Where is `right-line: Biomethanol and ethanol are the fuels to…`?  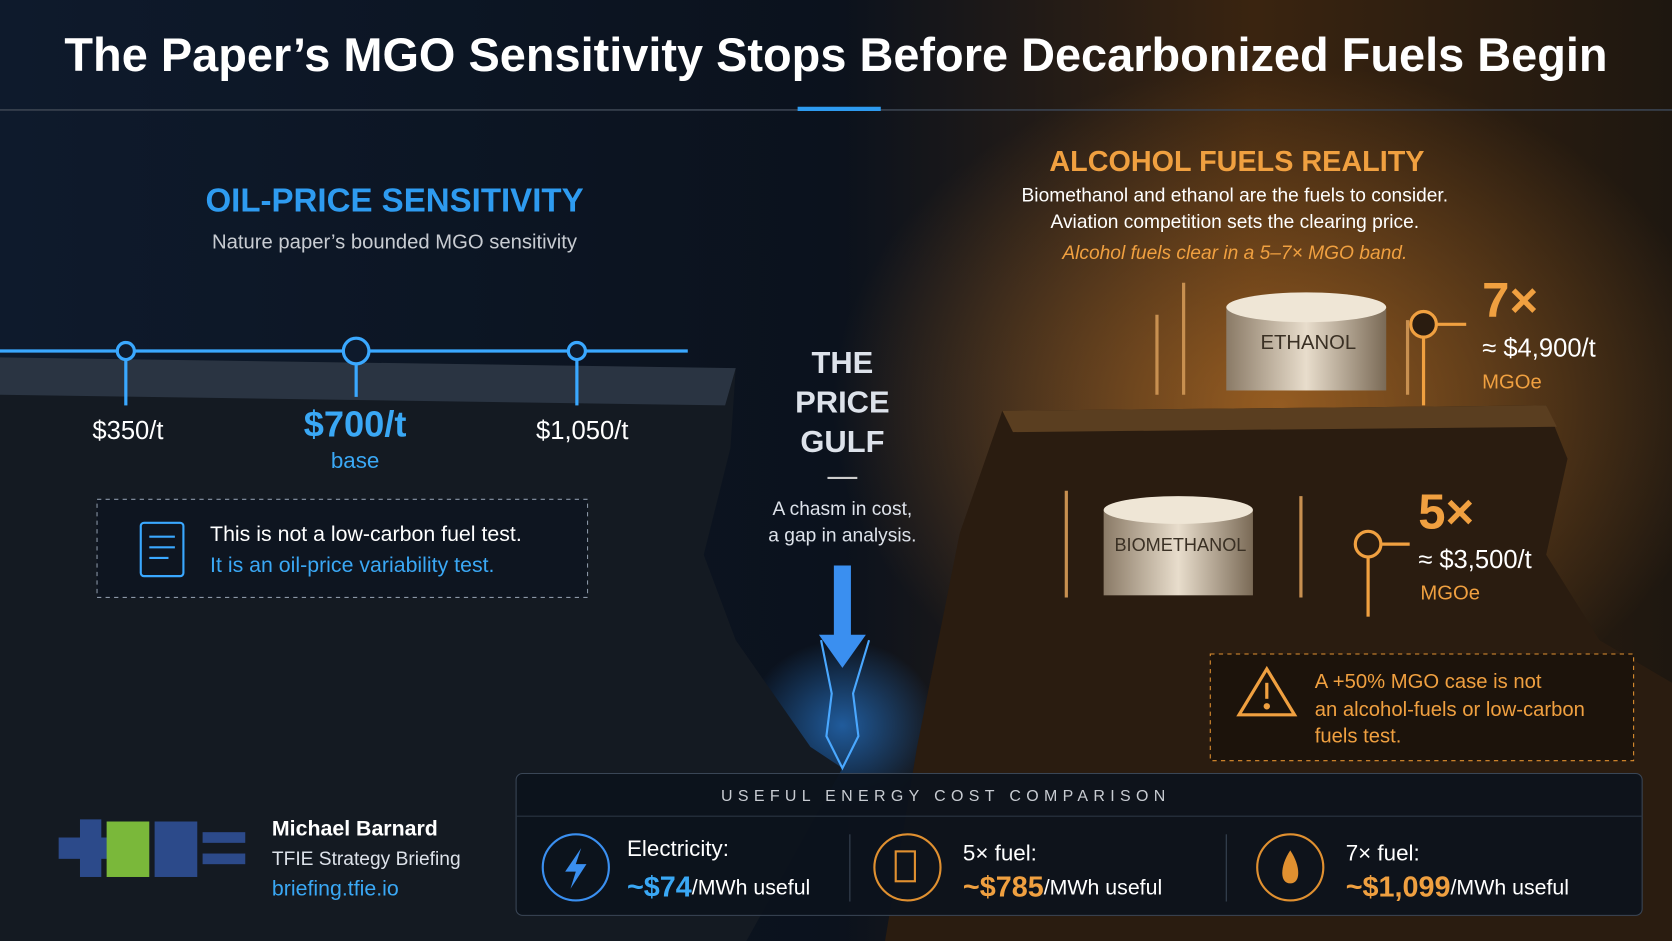 right-line: Biomethanol and ethanol are the fuels to… is located at coordinates (1235, 195).